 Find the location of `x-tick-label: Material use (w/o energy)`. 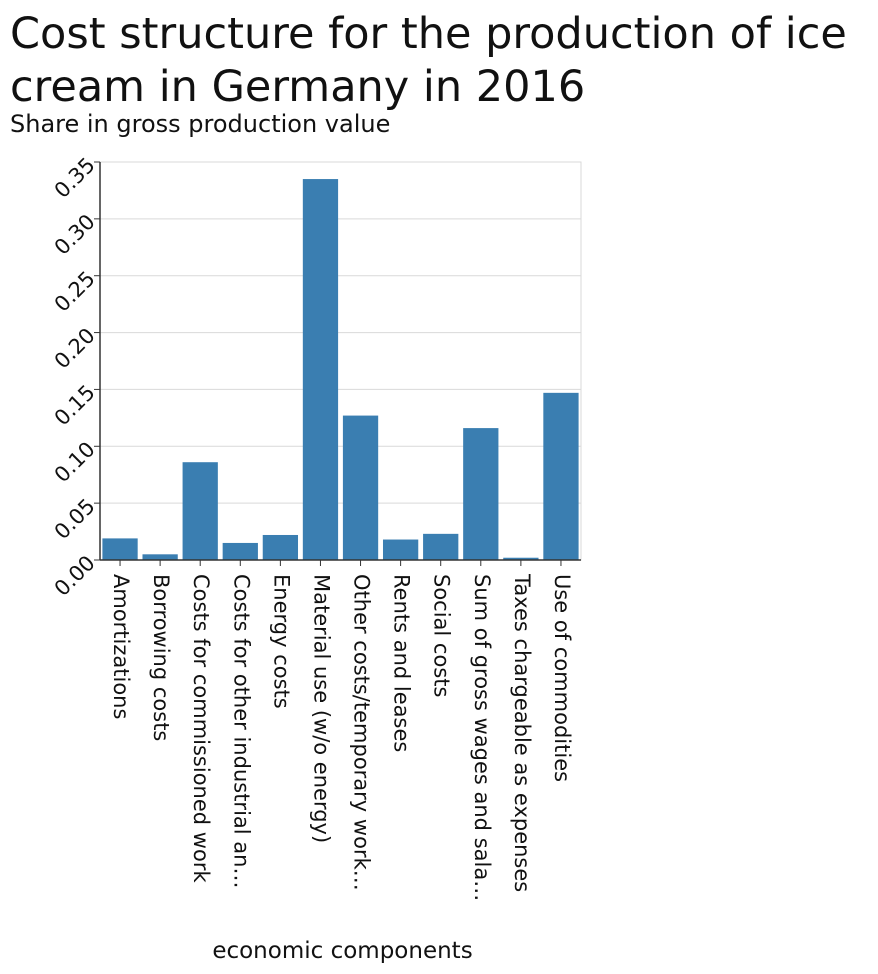

x-tick-label: Material use (w/o energy) is located at coordinates (321, 708).